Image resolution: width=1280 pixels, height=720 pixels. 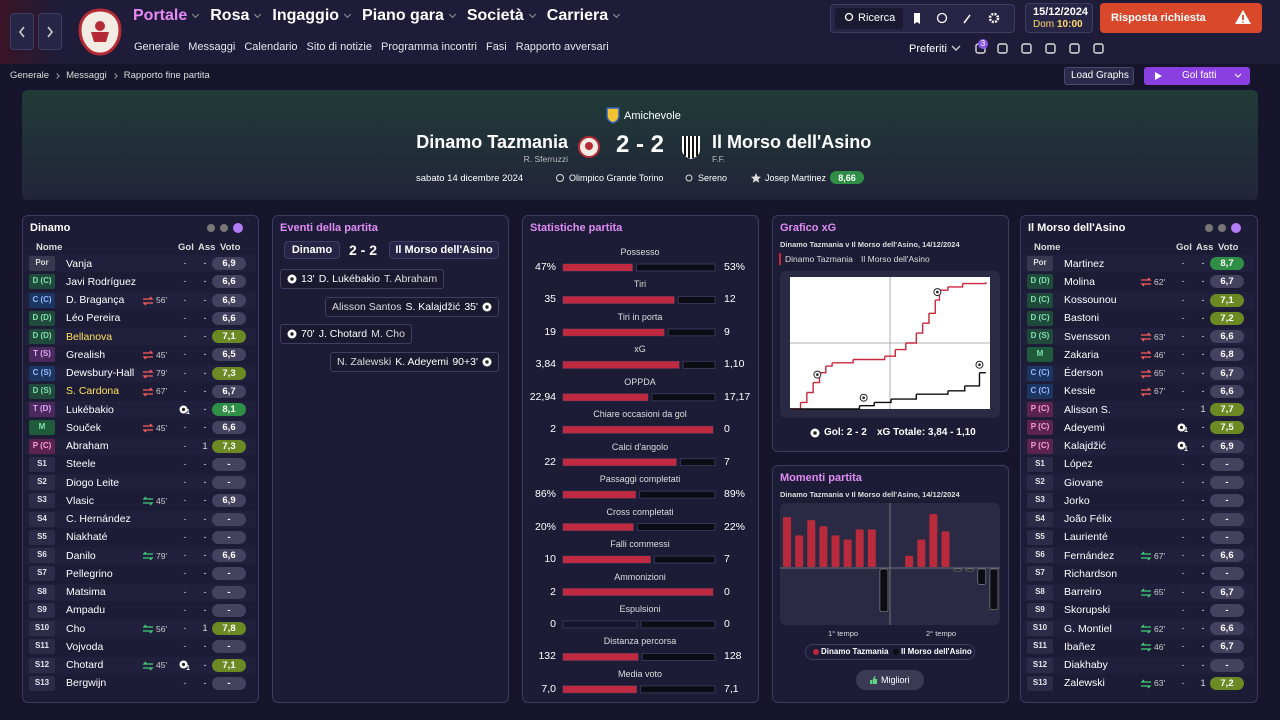 What do you see at coordinates (1080, 646) in the screenshot?
I see `player-name: Ibañez` at bounding box center [1080, 646].